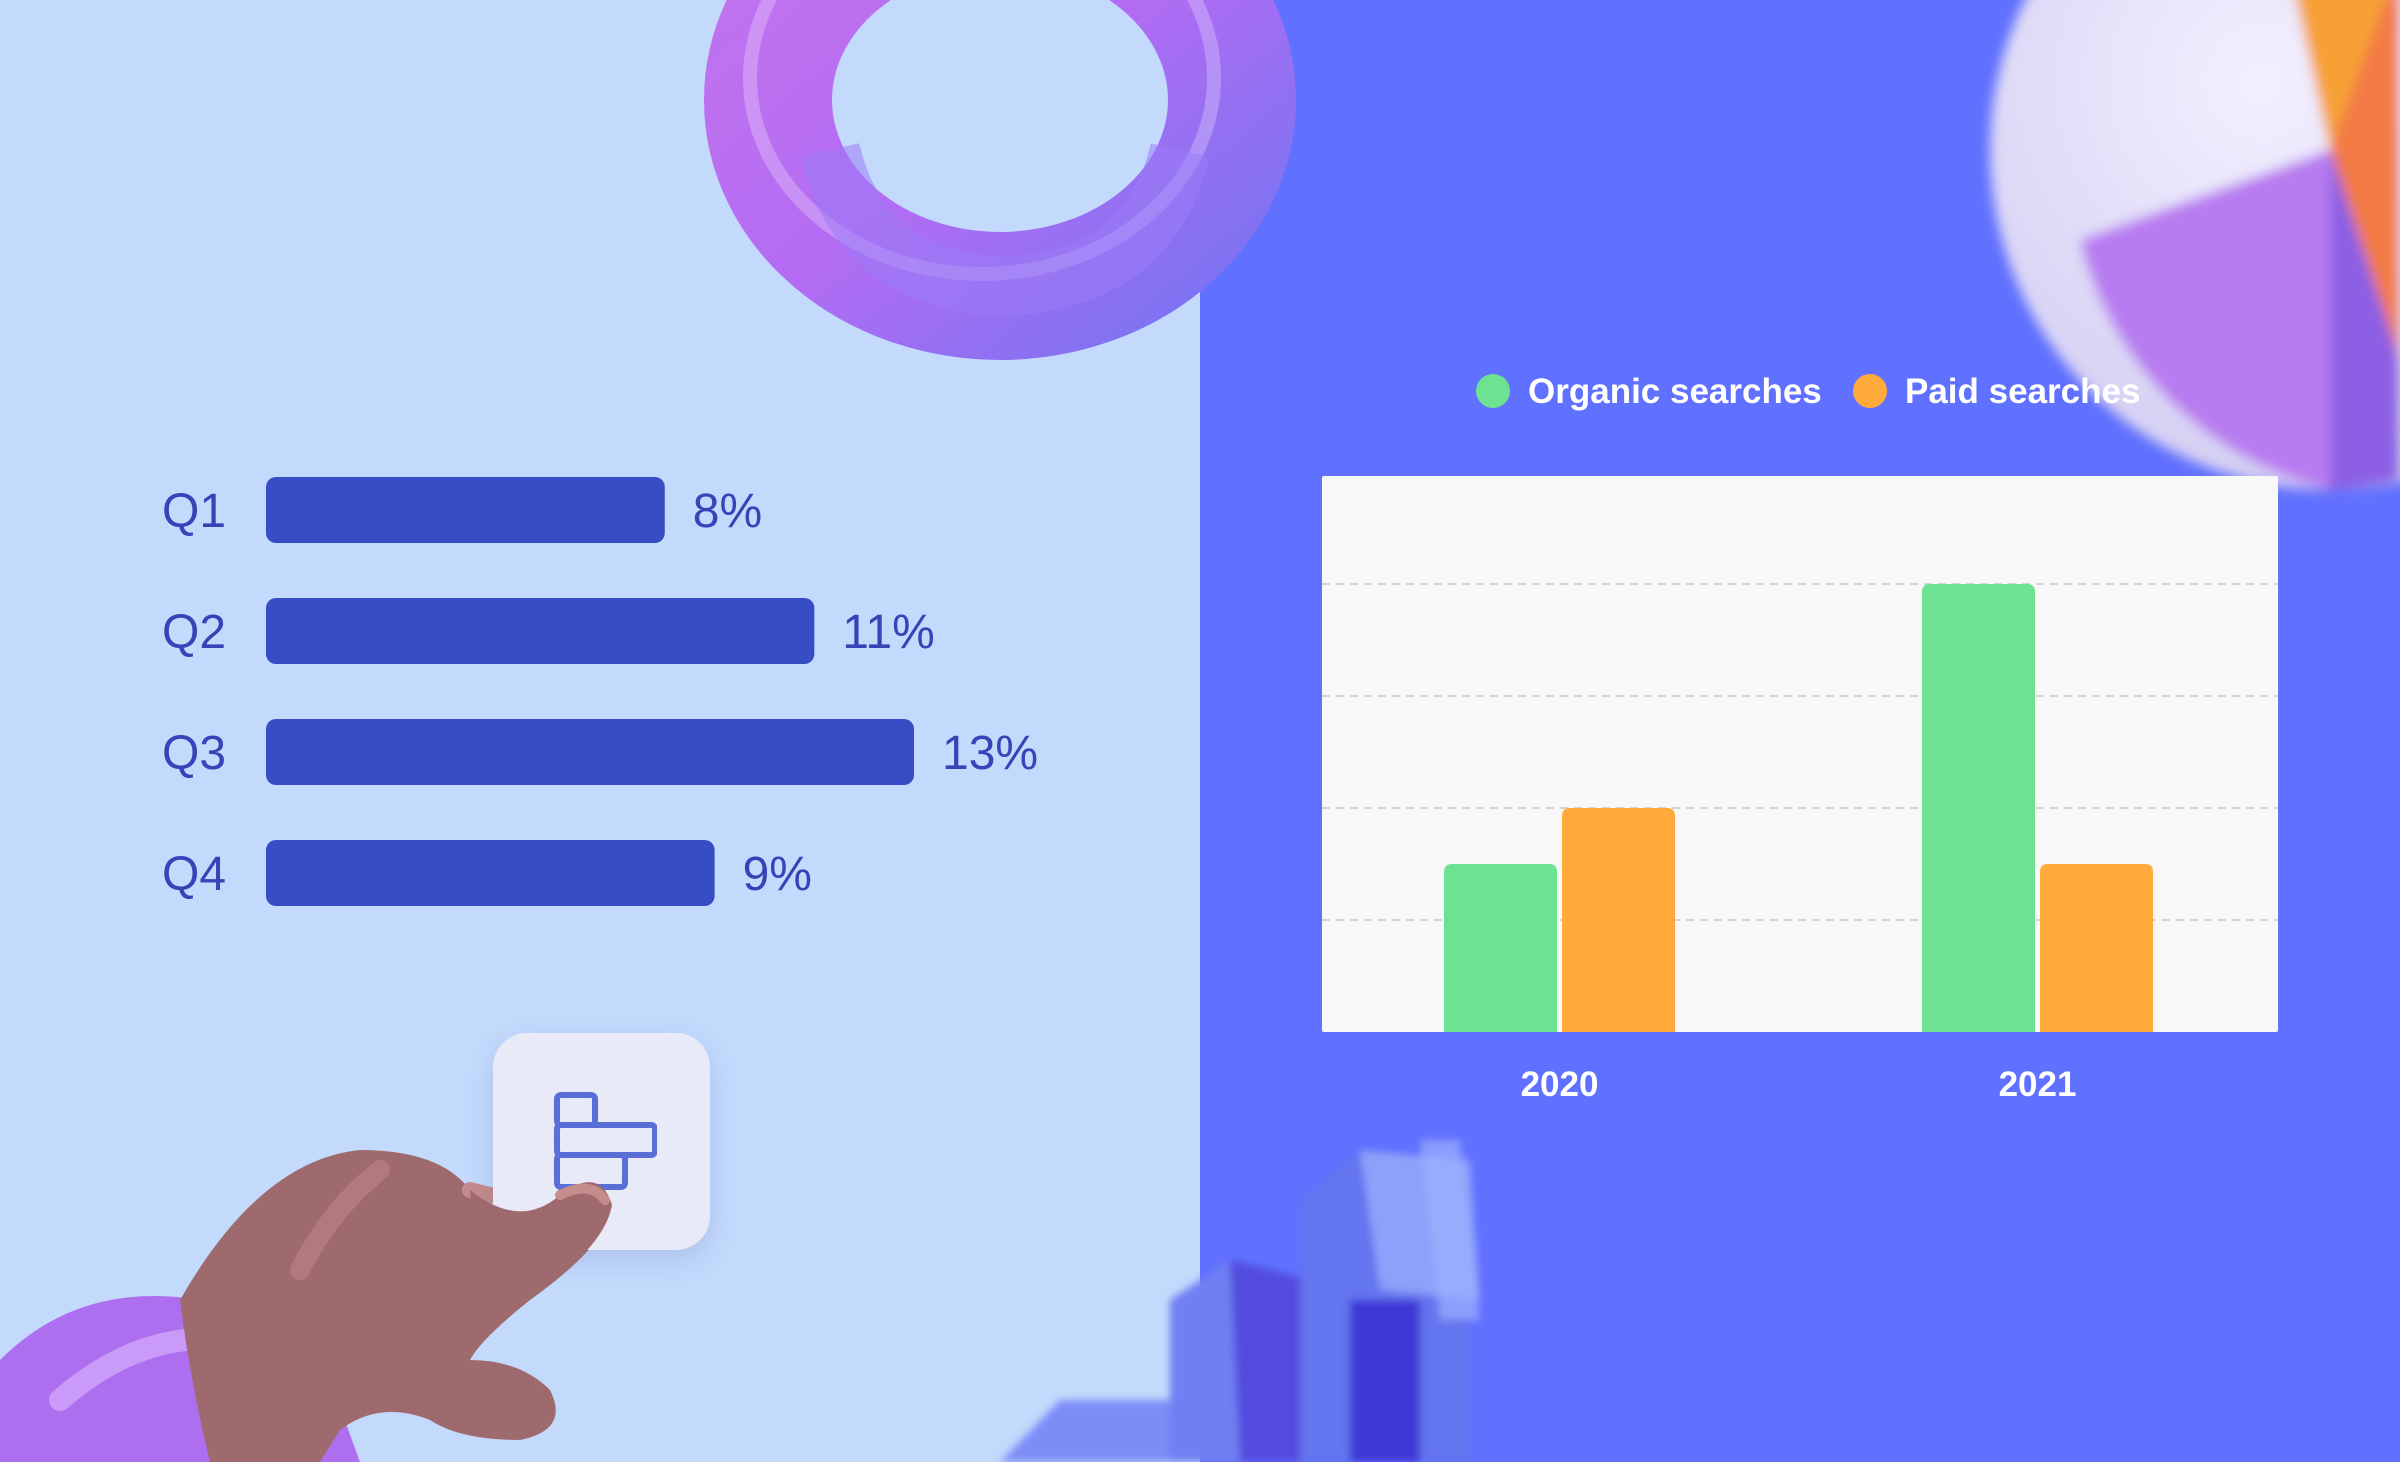 The height and width of the screenshot is (1462, 2400). Describe the element at coordinates (1240, 1301) in the screenshot. I see `column-chart-3d-icon` at that location.